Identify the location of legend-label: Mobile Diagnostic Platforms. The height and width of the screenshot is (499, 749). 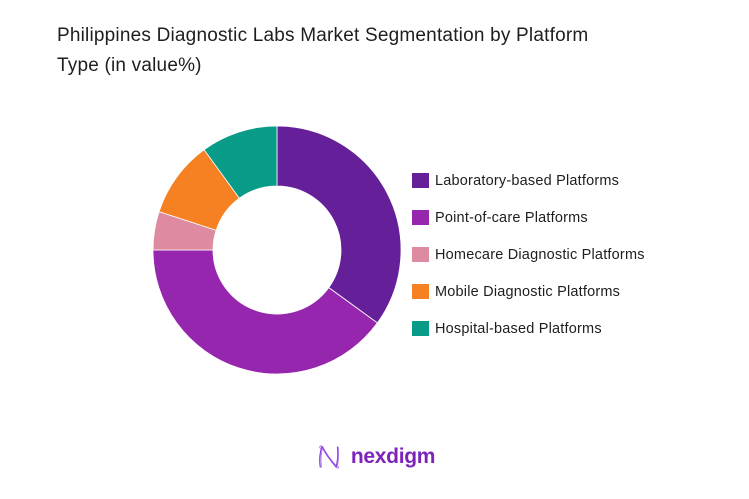
(528, 291).